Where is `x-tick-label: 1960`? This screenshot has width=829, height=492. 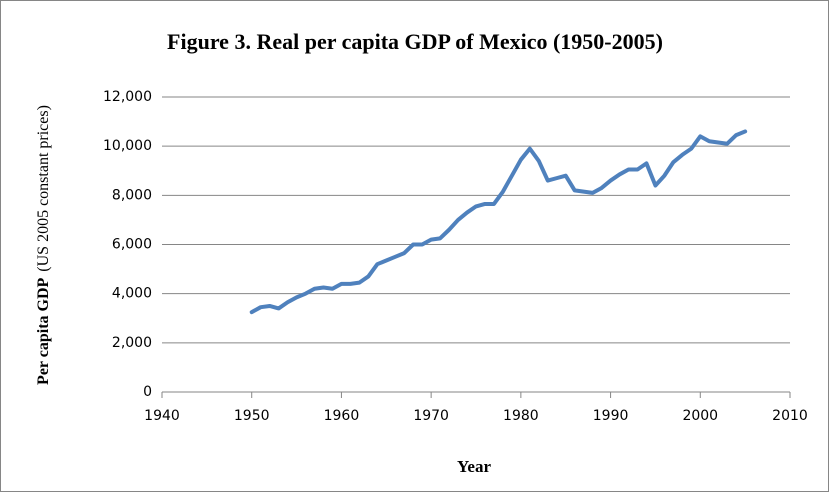 x-tick-label: 1960 is located at coordinates (342, 416).